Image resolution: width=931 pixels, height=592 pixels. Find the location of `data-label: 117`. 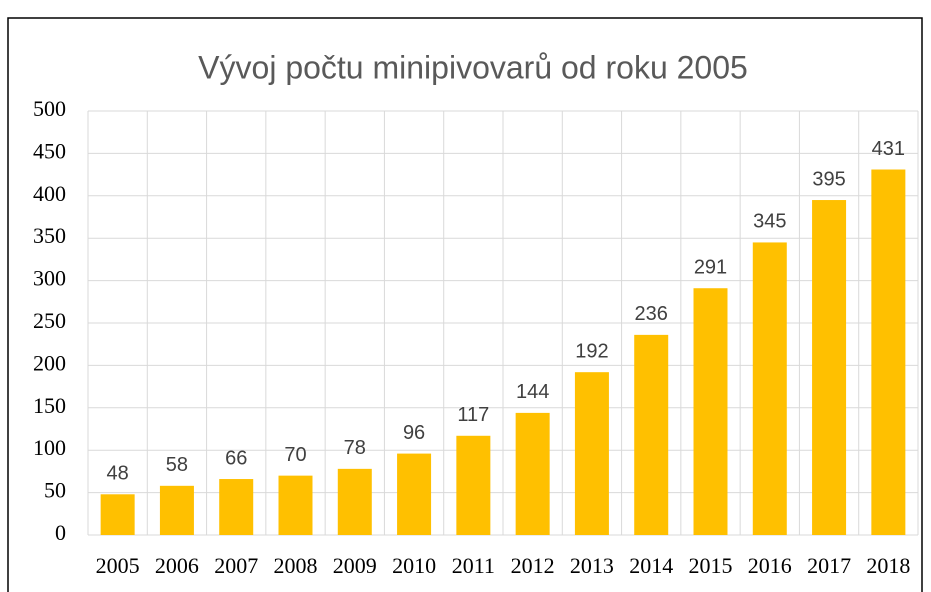

data-label: 117 is located at coordinates (473, 415).